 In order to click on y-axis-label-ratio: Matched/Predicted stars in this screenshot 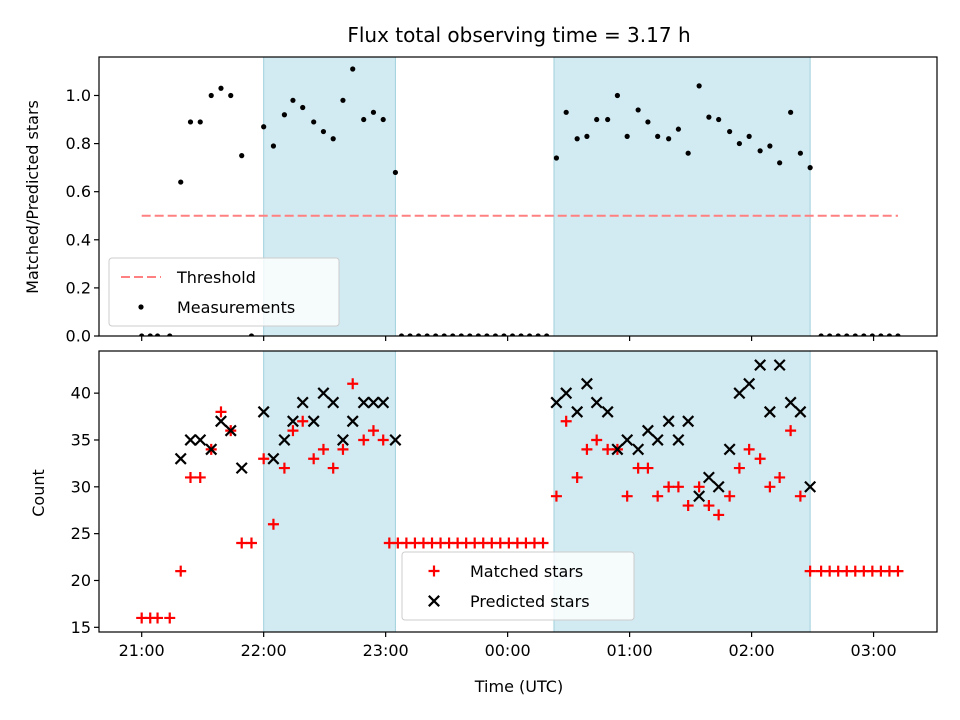, I will do `click(32, 197)`.